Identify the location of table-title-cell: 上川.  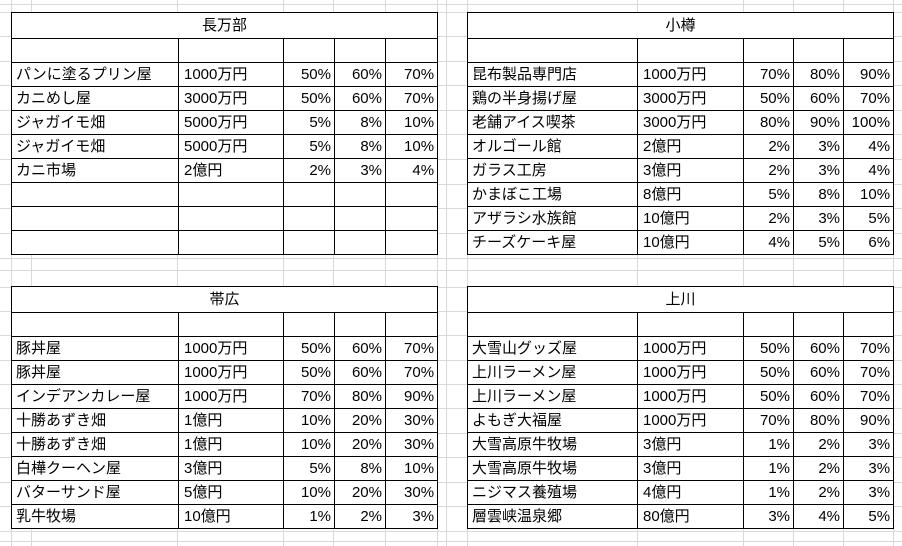
(680, 299).